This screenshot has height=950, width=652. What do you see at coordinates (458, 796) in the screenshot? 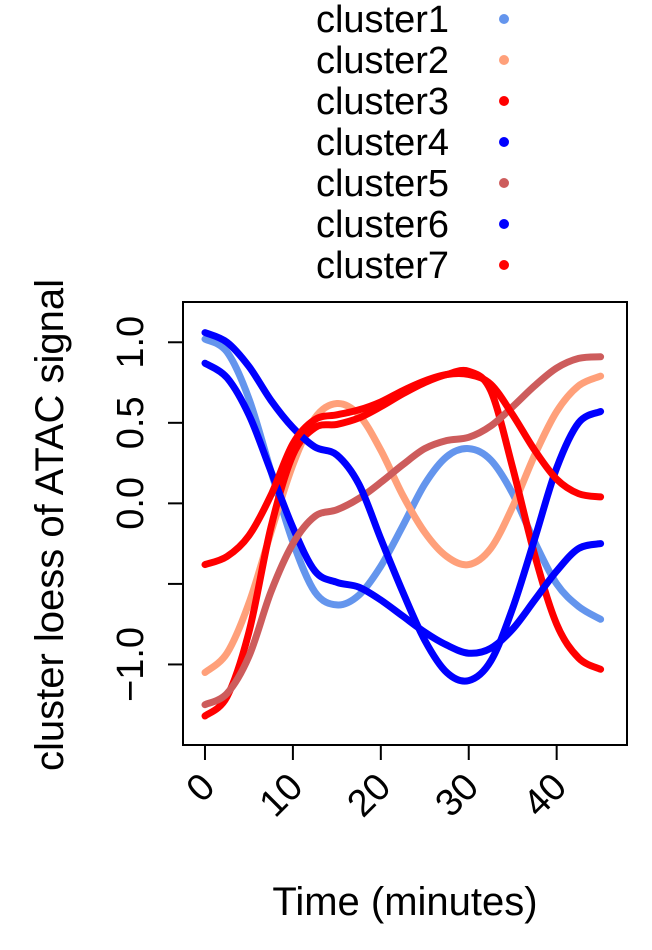
I see `x-tick-label-30: 30` at bounding box center [458, 796].